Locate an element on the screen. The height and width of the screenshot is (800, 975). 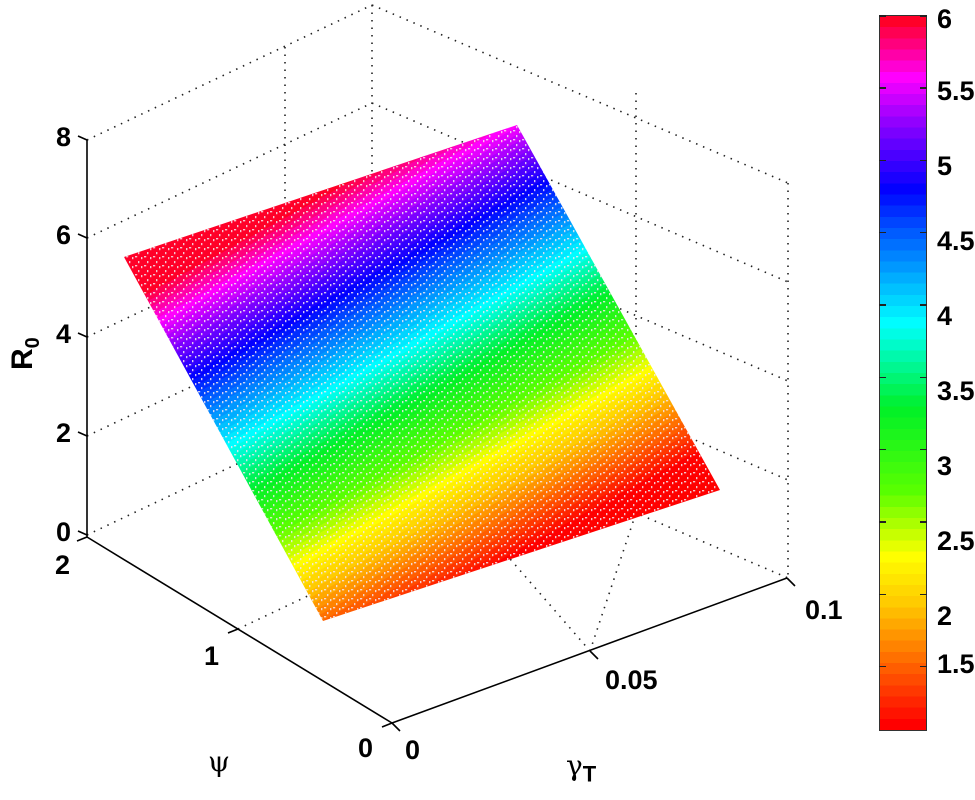
cb-tick-3.5: 3.5 is located at coordinates (956, 391).